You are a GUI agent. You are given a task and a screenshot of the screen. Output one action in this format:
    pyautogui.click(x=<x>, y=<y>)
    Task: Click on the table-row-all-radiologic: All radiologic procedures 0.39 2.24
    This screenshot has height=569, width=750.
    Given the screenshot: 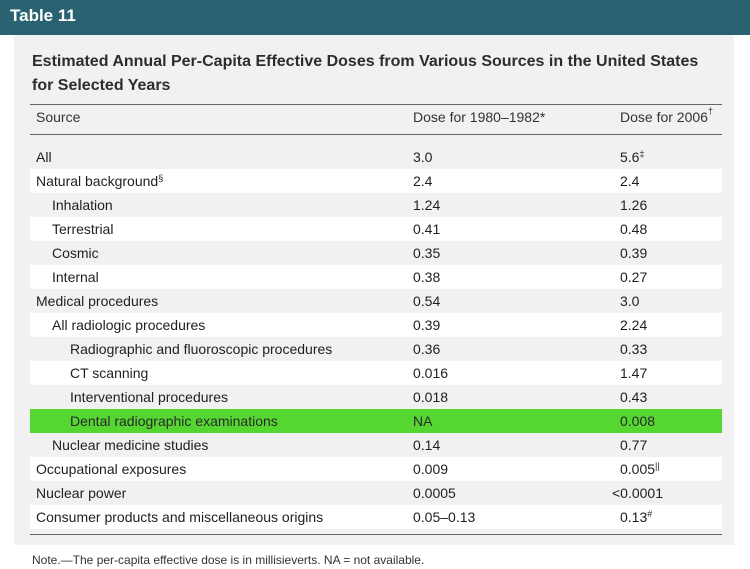 What is the action you would take?
    pyautogui.click(x=376, y=325)
    